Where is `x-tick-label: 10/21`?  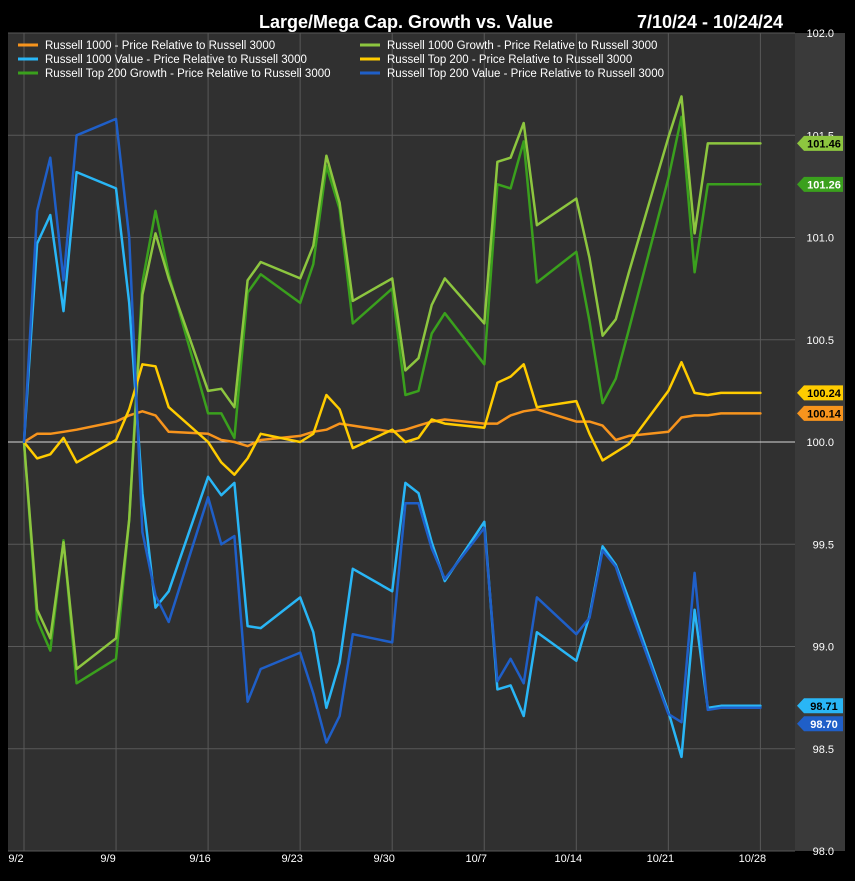 x-tick-label: 10/21 is located at coordinates (661, 859).